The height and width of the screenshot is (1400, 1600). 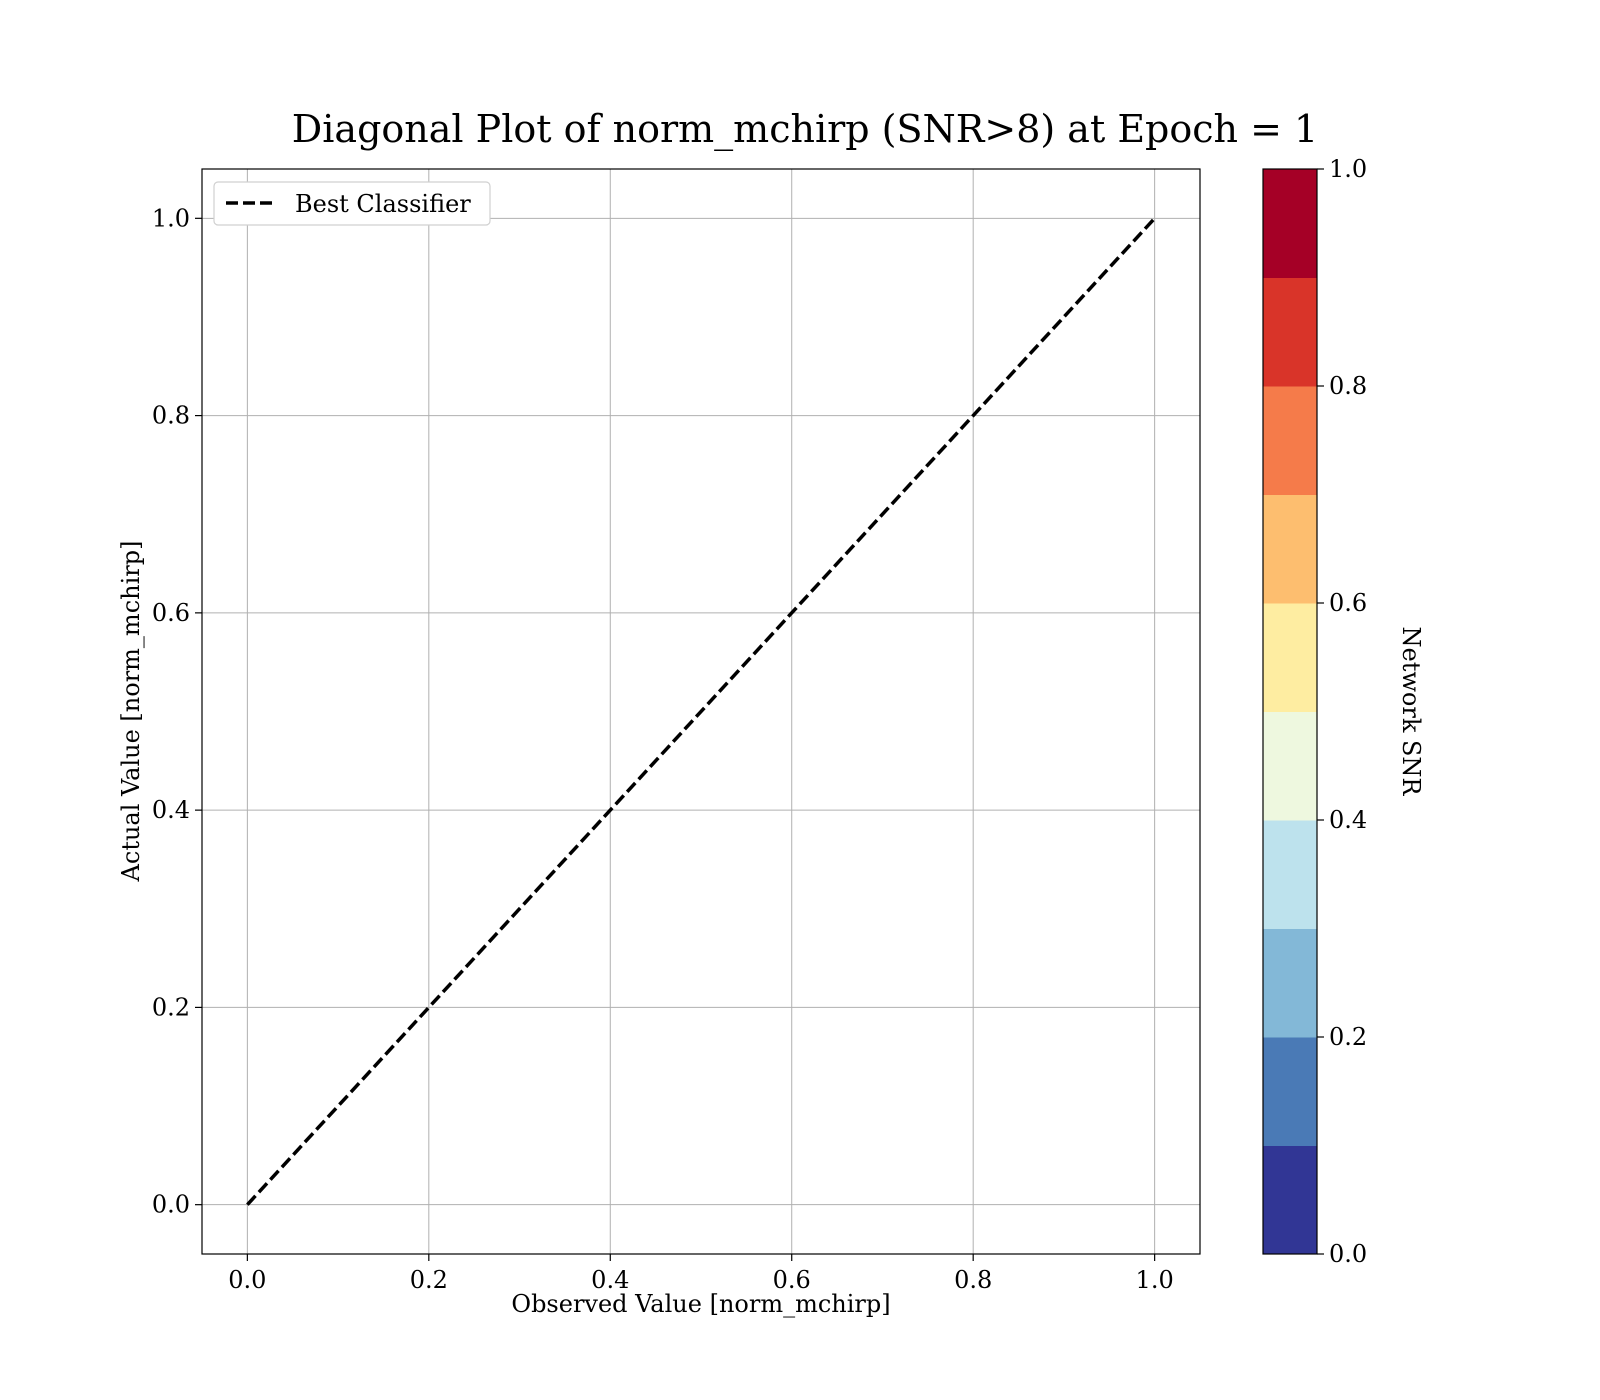 What do you see at coordinates (700, 1304) in the screenshot?
I see `x-axis-label: Observed Value [norm_mchirp]` at bounding box center [700, 1304].